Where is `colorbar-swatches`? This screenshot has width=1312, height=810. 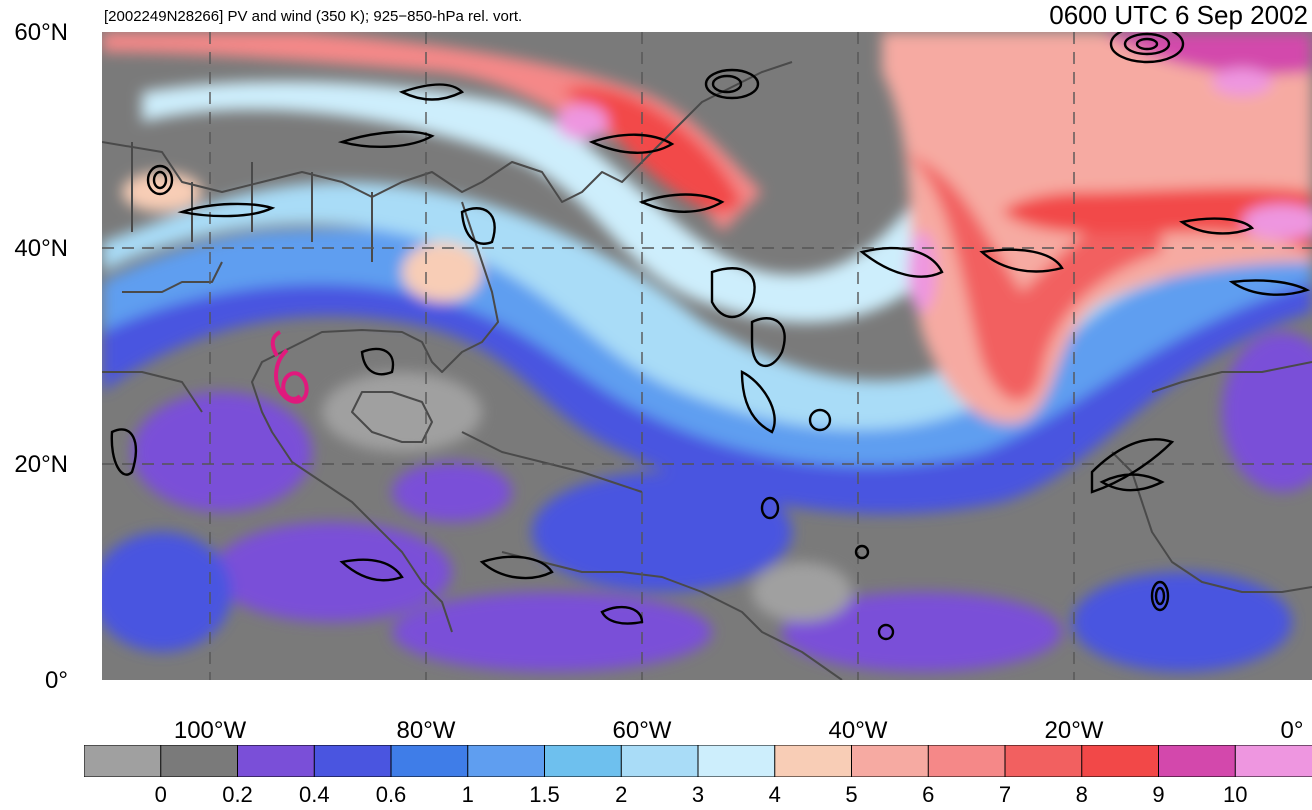 colorbar-swatches is located at coordinates (697, 761).